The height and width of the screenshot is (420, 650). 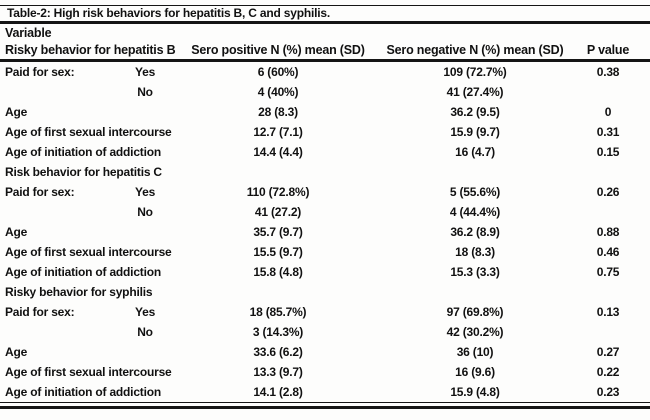 What do you see at coordinates (608, 392) in the screenshot?
I see `p-value: 0.23` at bounding box center [608, 392].